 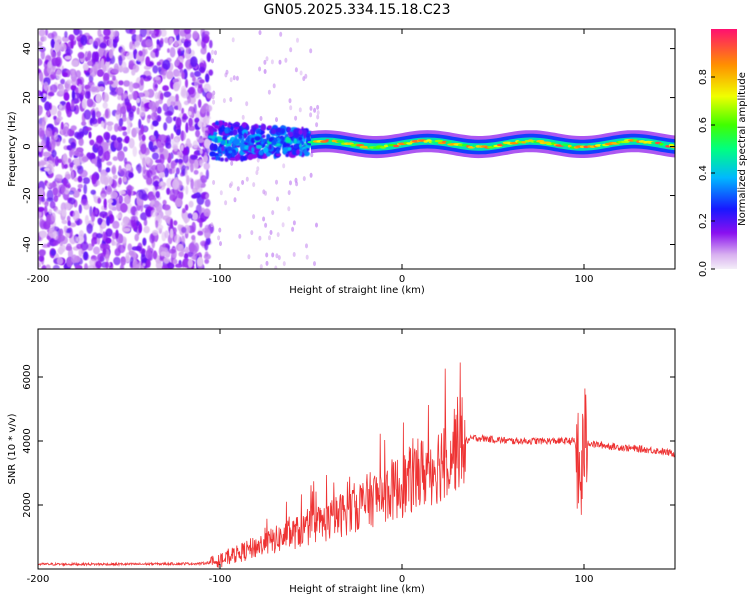 What do you see at coordinates (703, 173) in the screenshot?
I see `colorbar-tick-label: 0.4` at bounding box center [703, 173].